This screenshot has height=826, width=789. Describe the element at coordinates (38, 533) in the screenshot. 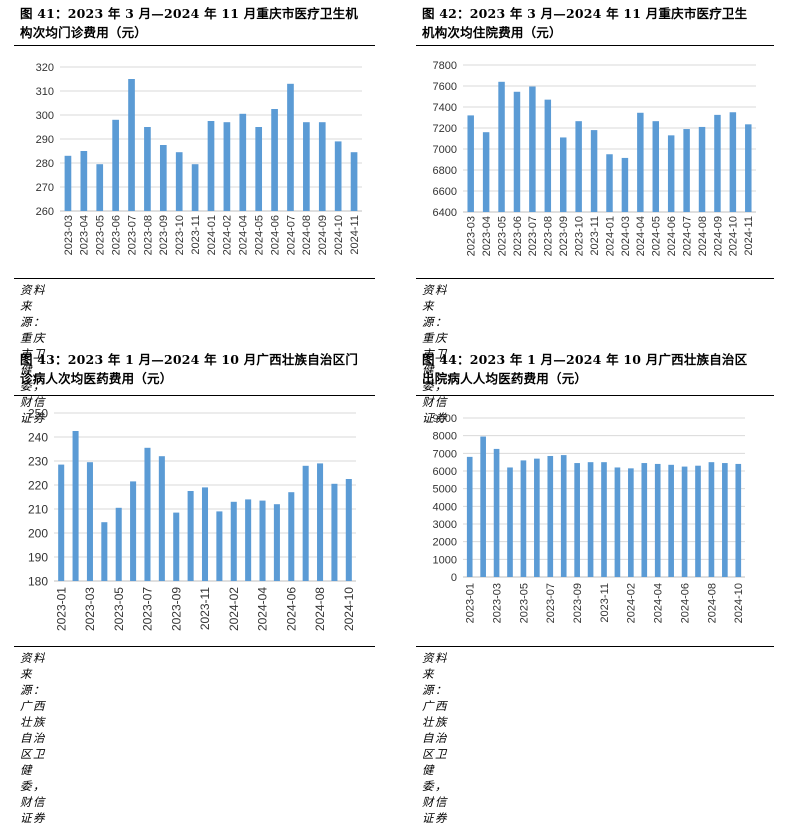

I see `y-tick-label: 200` at that location.